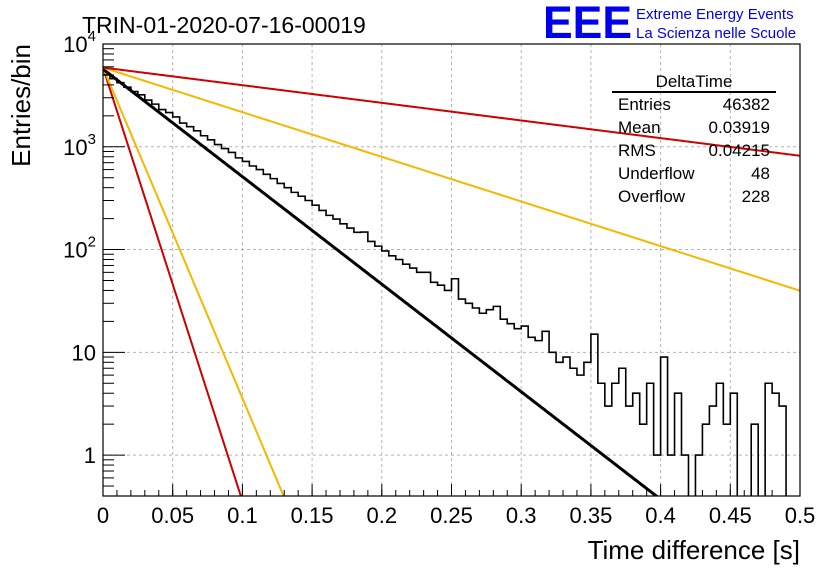  Describe the element at coordinates (90, 455) in the screenshot. I see `y-tick-label: 1` at that location.